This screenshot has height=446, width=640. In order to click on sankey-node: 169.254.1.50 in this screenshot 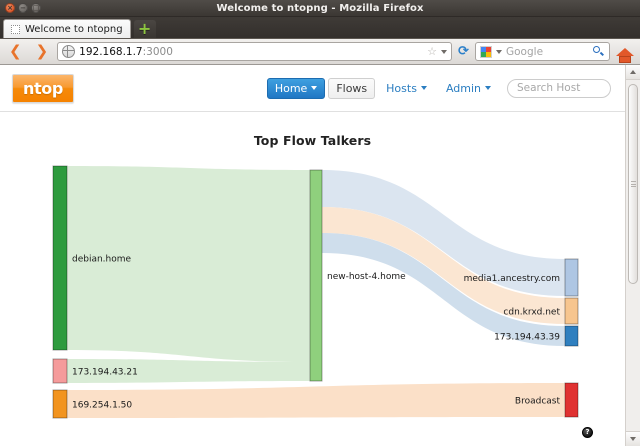, I will do `click(92, 404)`.